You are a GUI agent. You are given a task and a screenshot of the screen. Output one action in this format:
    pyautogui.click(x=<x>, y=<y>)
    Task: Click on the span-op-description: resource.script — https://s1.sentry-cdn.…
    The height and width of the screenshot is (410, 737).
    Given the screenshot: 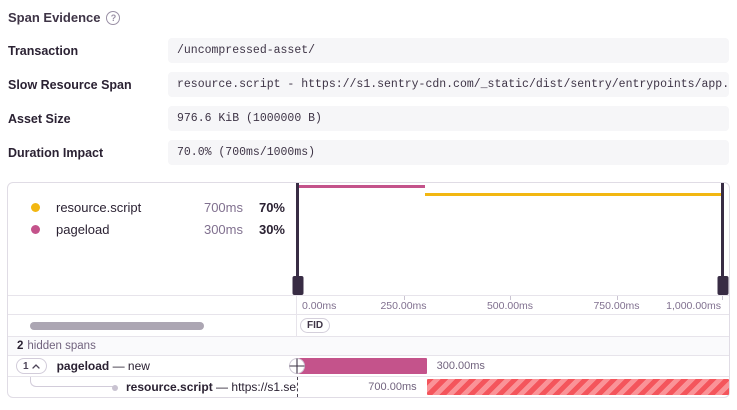 What is the action you would take?
    pyautogui.click(x=211, y=387)
    